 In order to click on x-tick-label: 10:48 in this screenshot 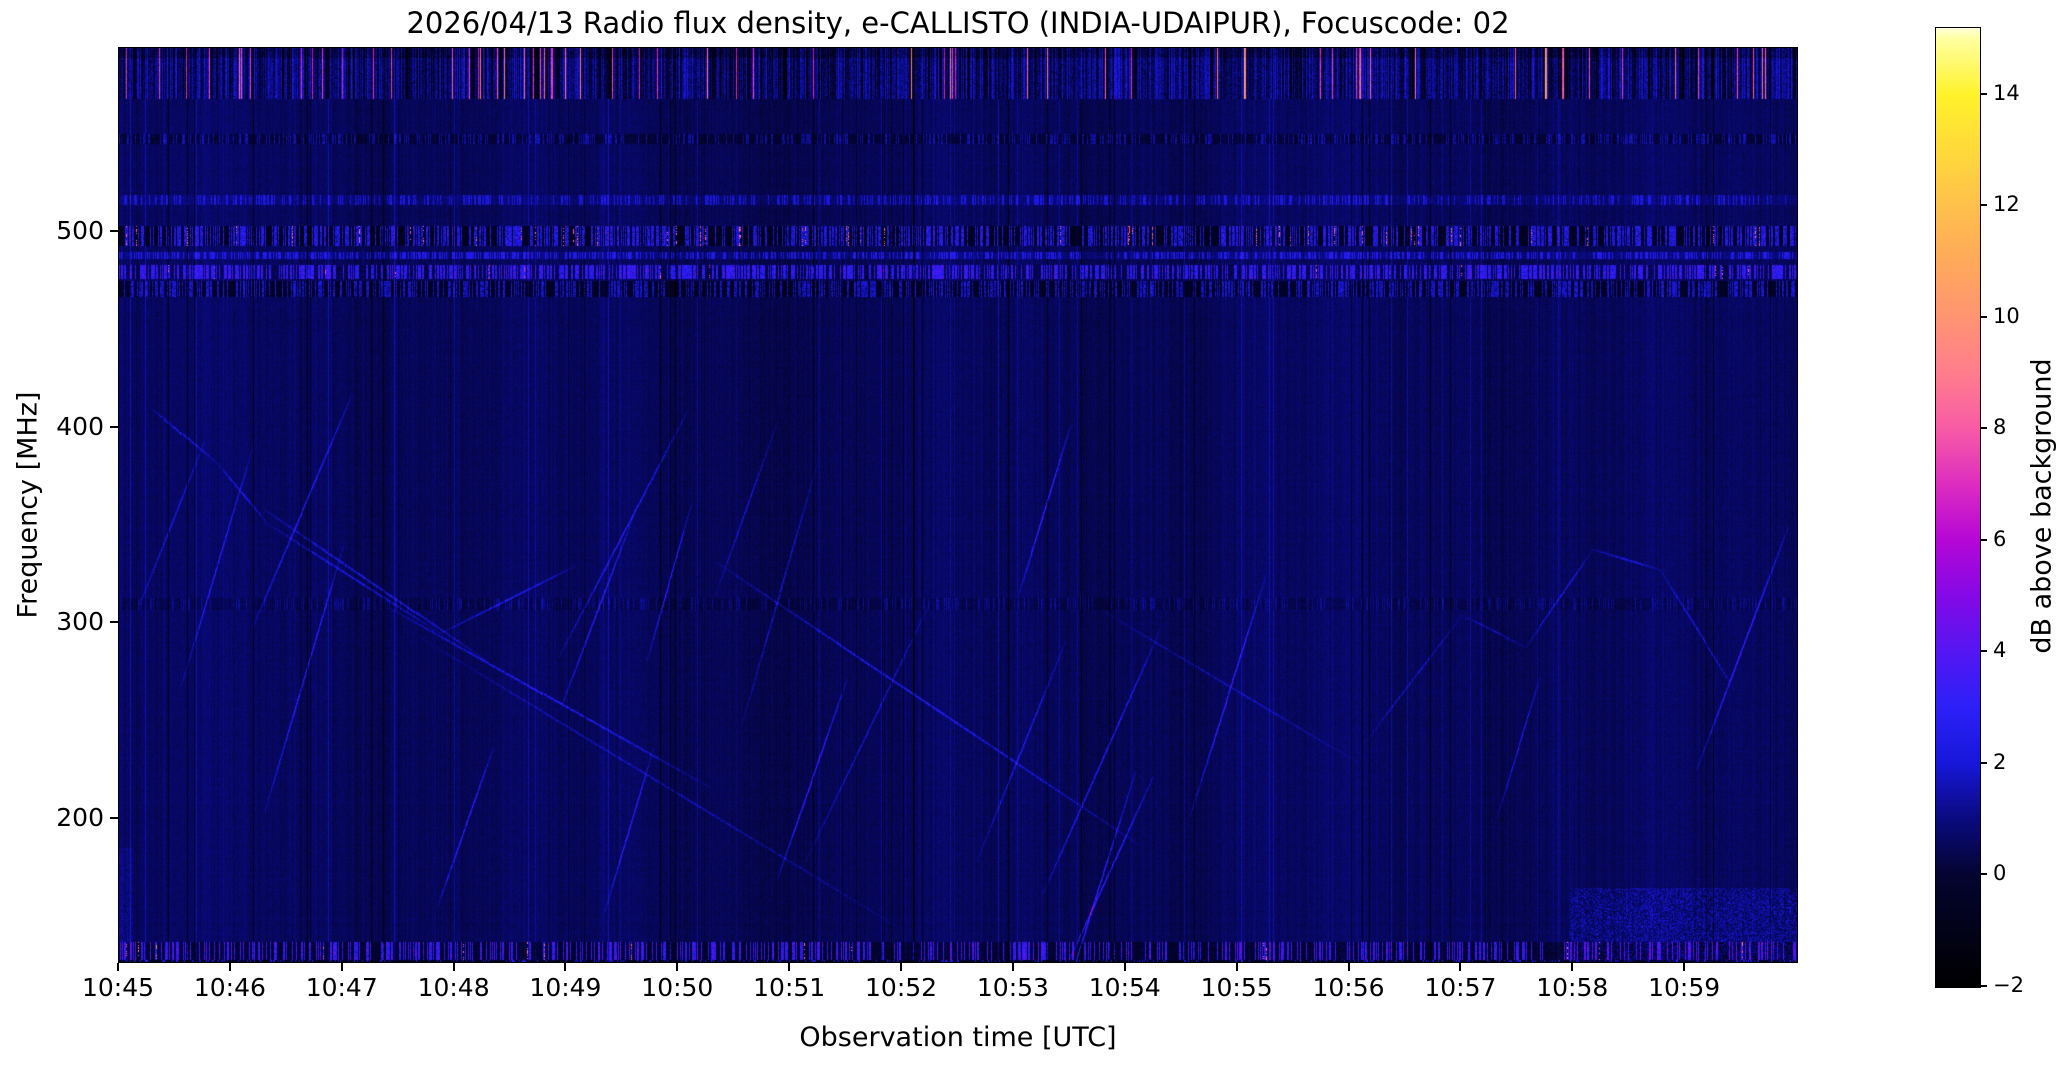, I will do `click(453, 987)`.